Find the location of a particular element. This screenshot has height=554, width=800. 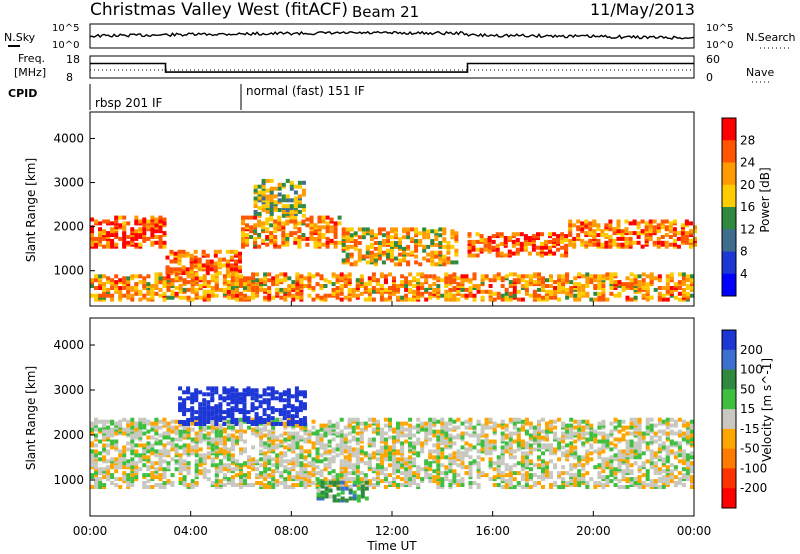

date-label: 11/May/2013 is located at coordinates (642, 9).